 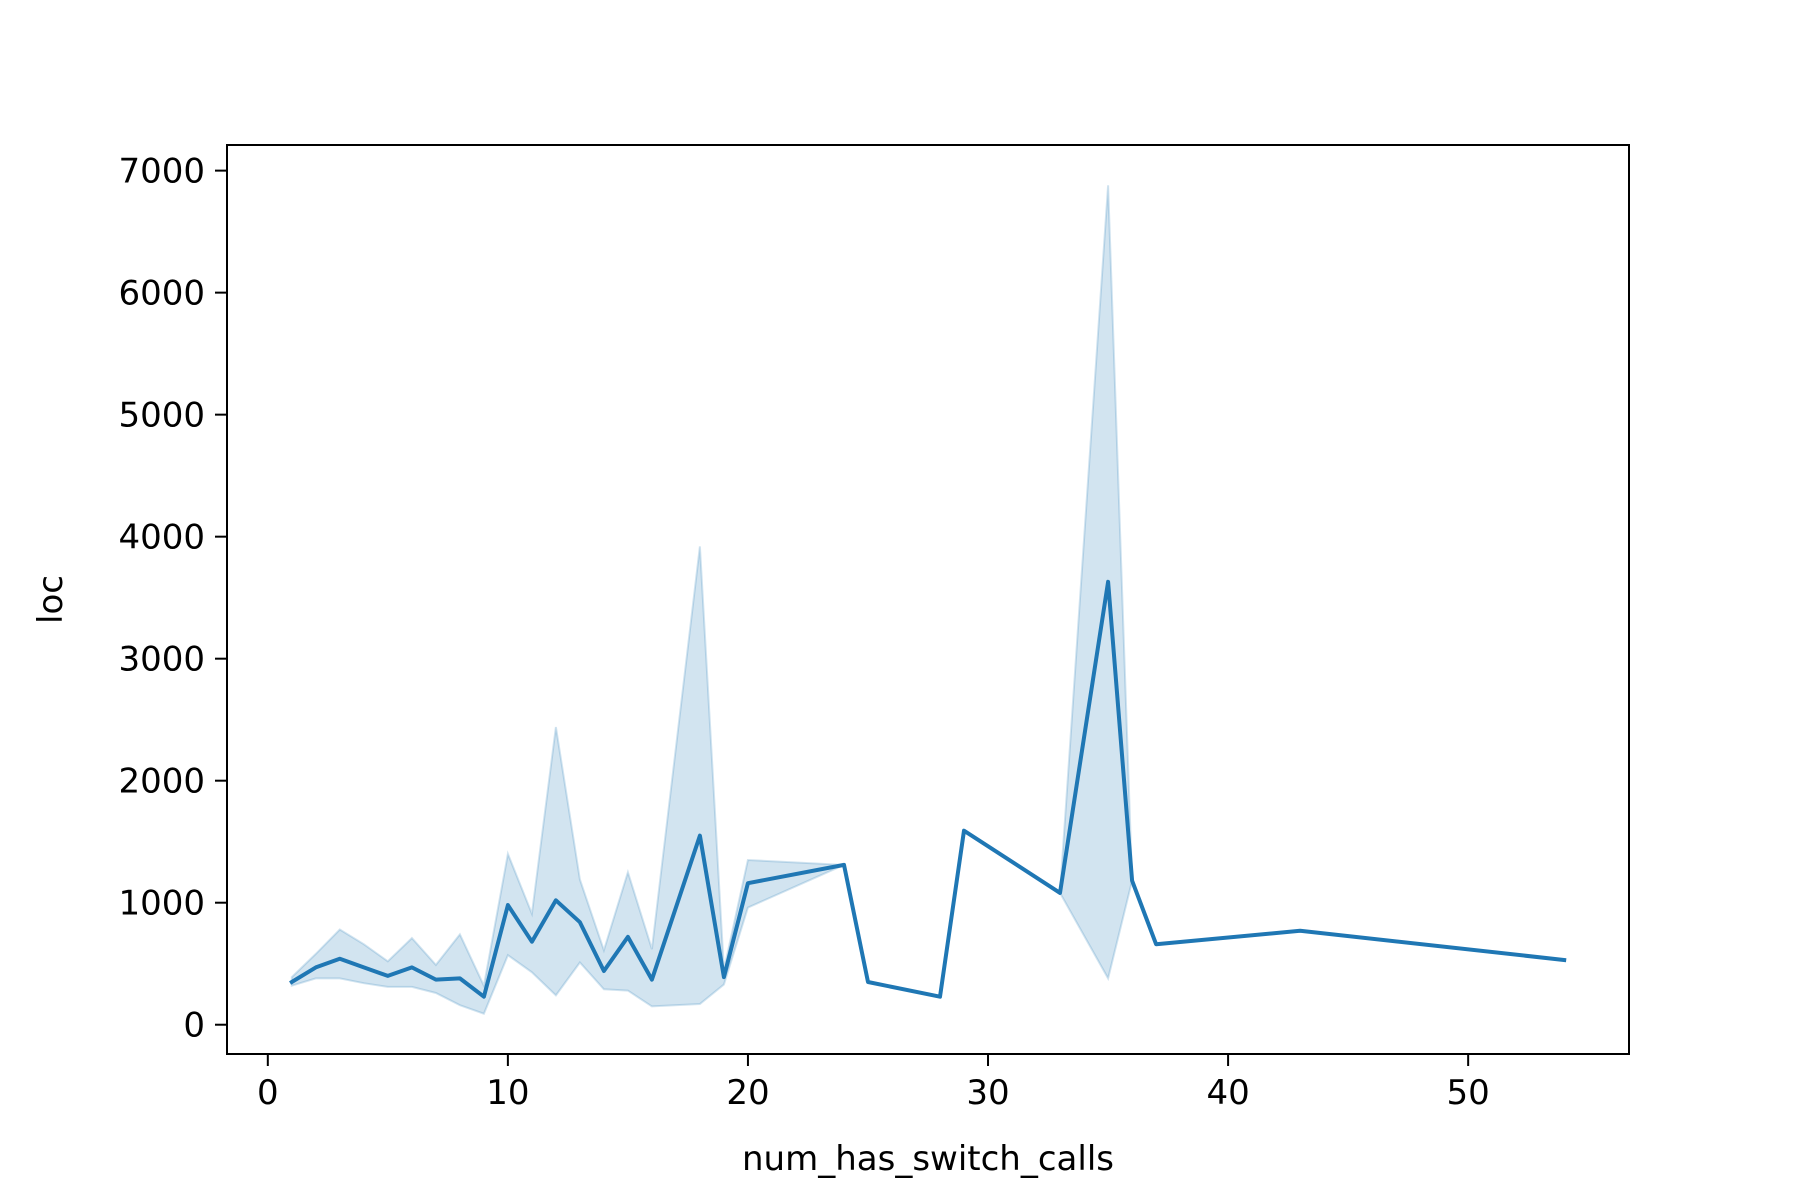 What do you see at coordinates (161, 538) in the screenshot?
I see `y-tick-label: 4000` at bounding box center [161, 538].